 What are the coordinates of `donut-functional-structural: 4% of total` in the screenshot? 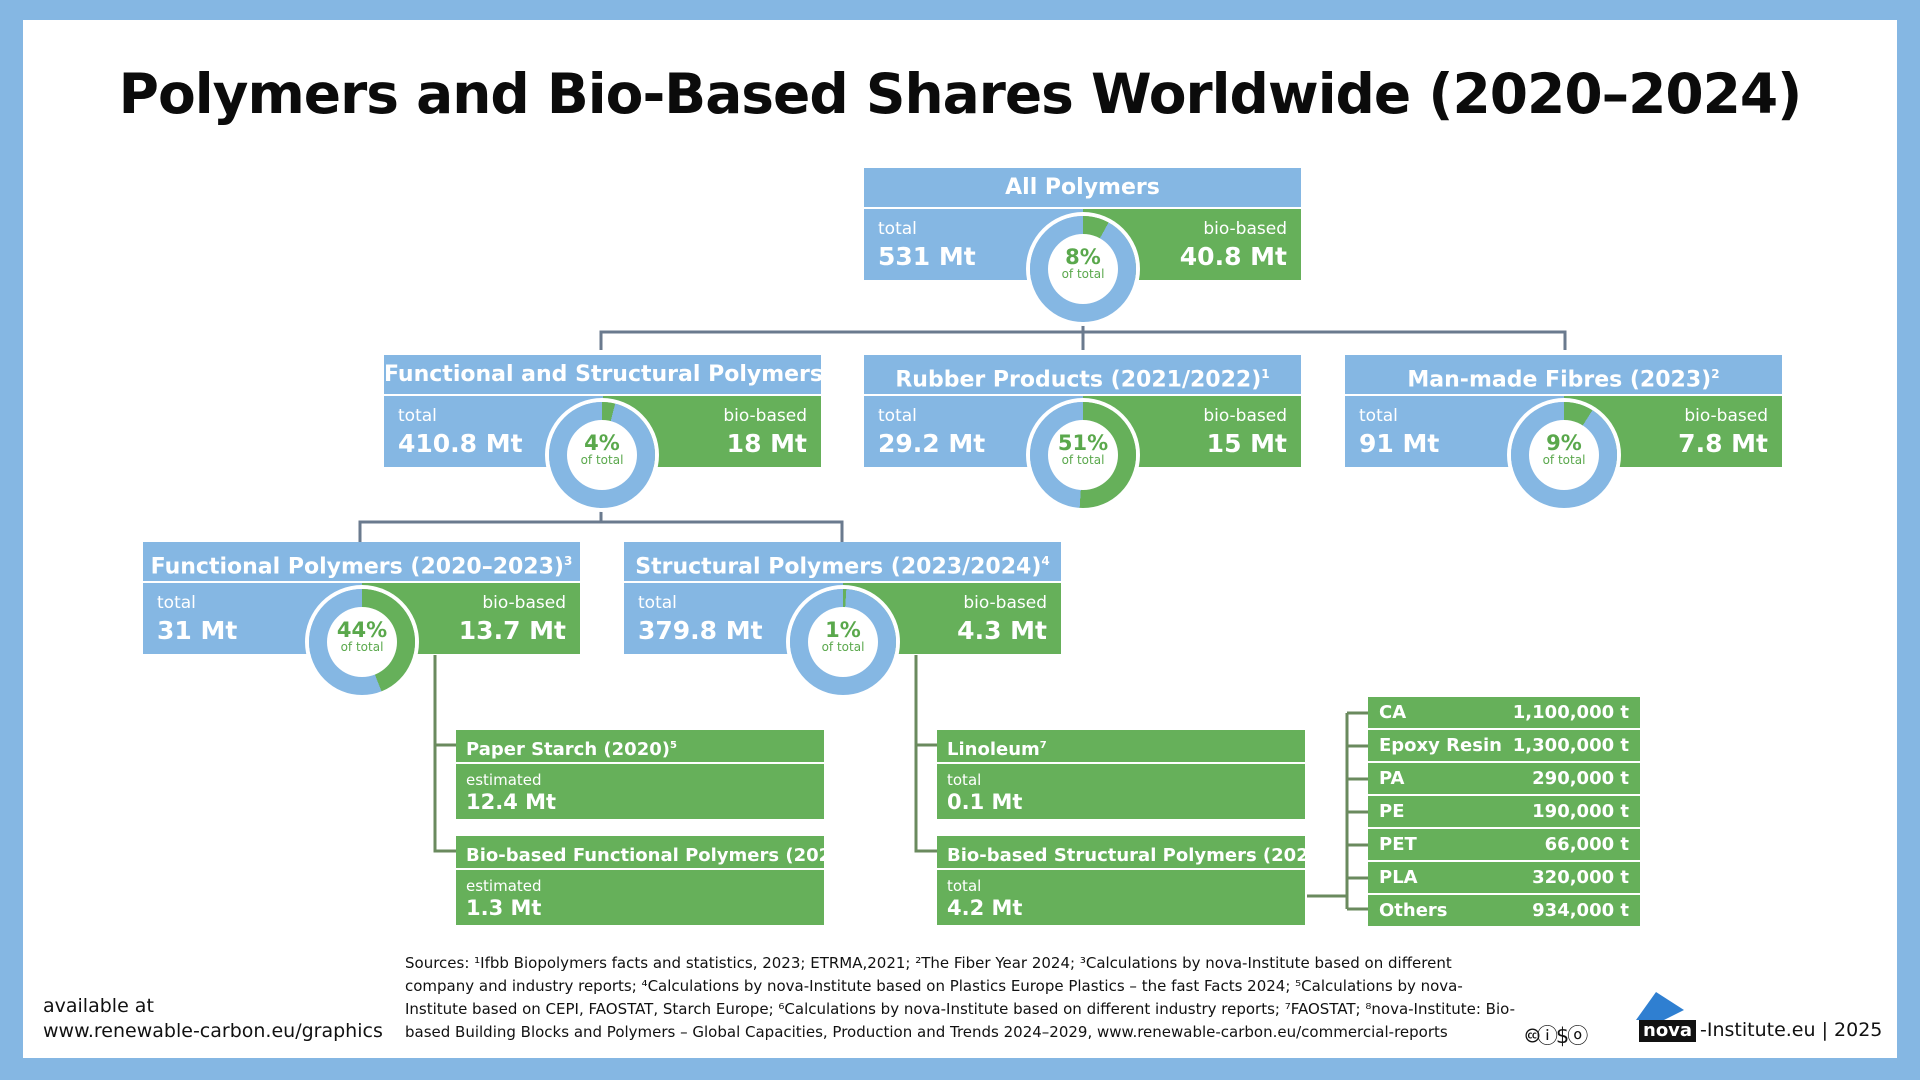 It's located at (602, 455).